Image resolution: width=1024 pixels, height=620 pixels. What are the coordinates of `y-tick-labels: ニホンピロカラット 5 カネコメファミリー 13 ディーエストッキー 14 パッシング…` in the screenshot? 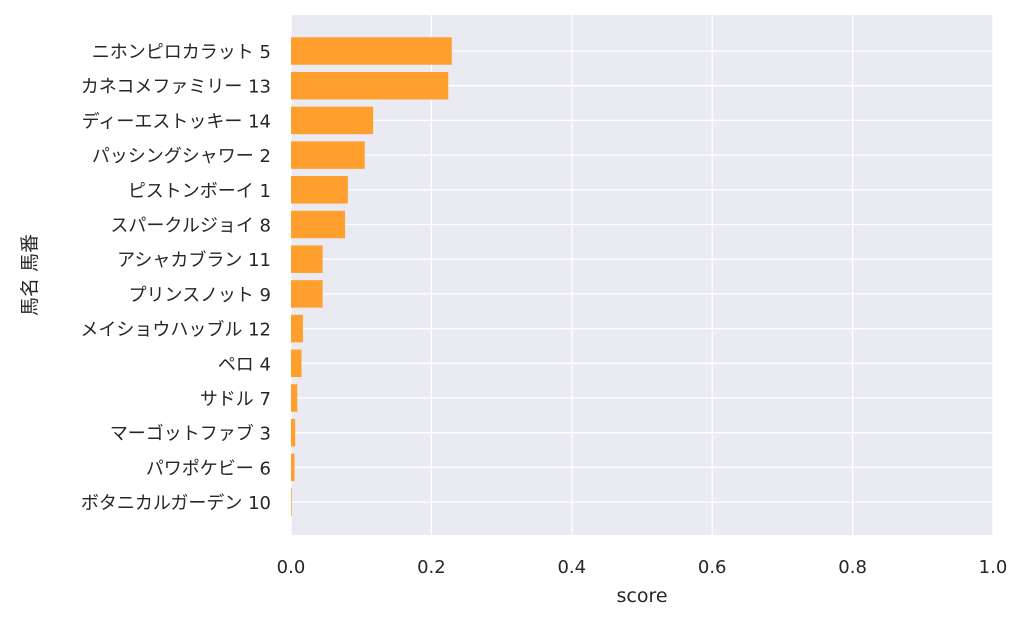 It's located at (175, 278).